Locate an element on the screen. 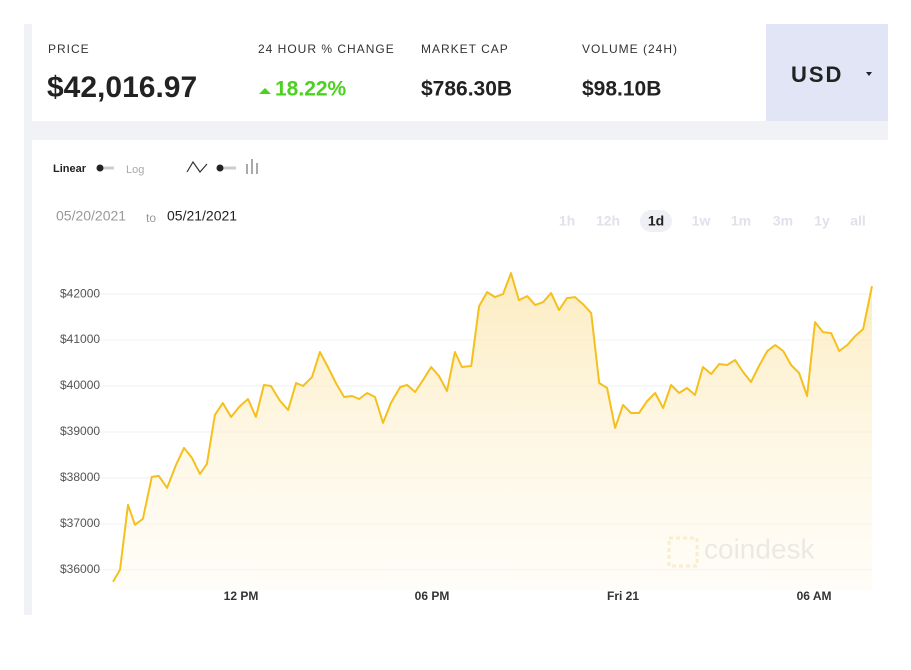 The width and height of the screenshot is (911, 670). currency: USD is located at coordinates (817, 74).